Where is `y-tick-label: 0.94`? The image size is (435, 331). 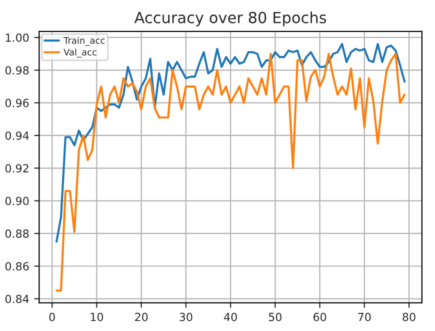 y-tick-label: 0.94 is located at coordinates (17, 135).